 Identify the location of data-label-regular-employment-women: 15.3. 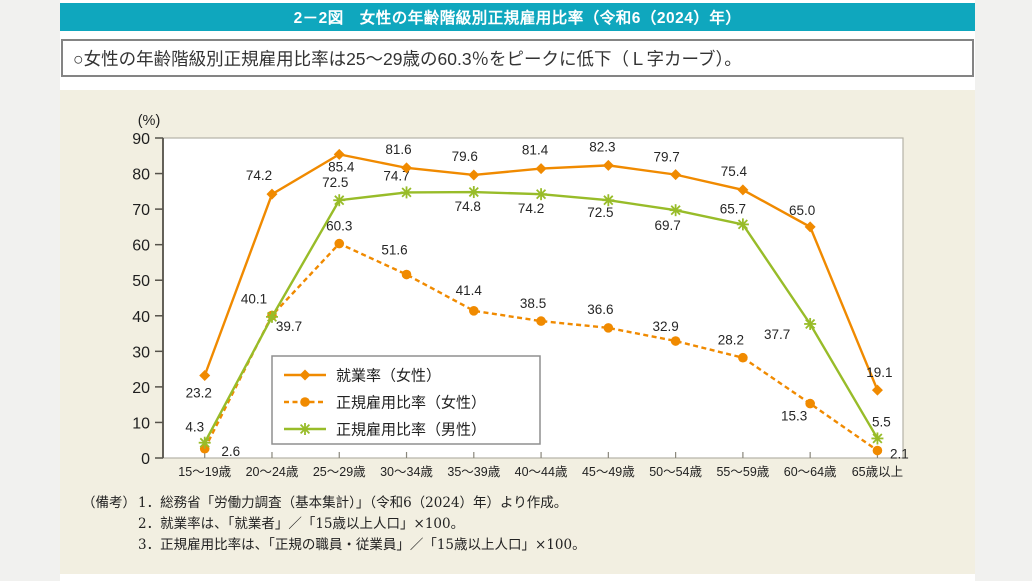
(794, 416).